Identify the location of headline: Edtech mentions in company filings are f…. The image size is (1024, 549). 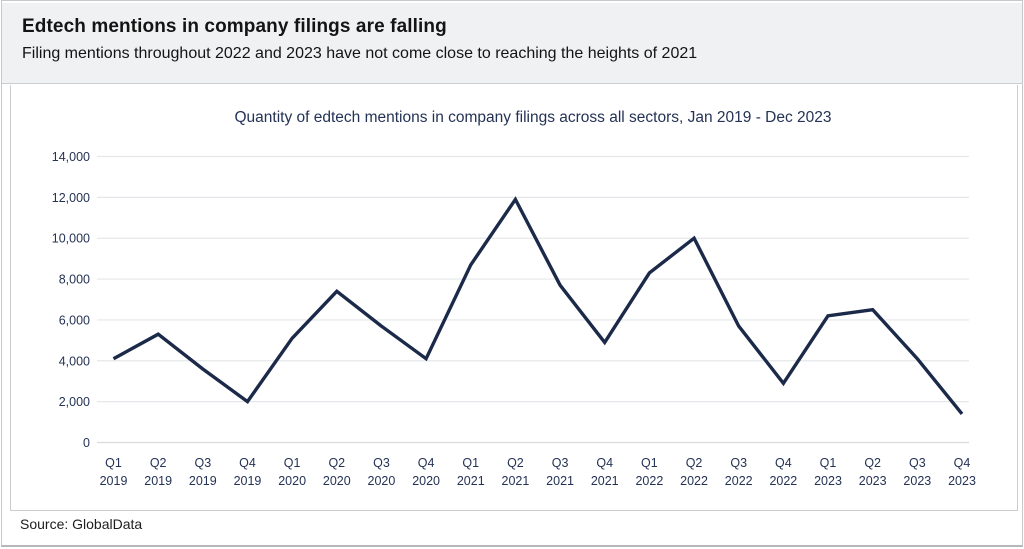
(234, 26).